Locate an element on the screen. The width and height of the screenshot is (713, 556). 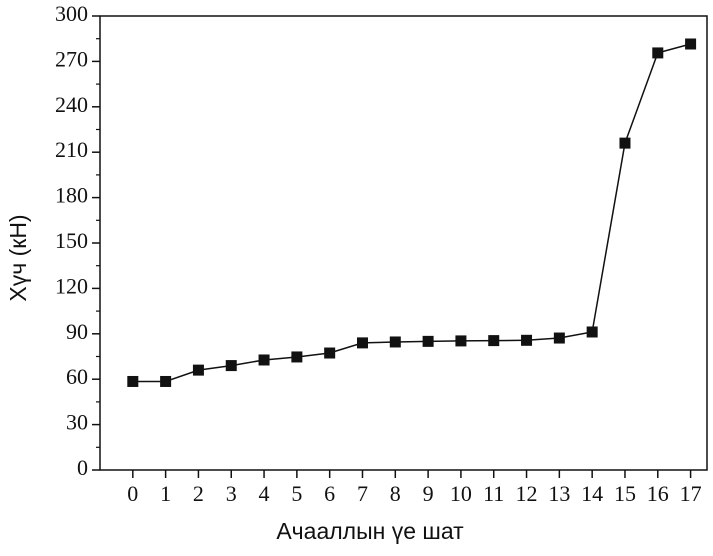
y-tick-label: 210 is located at coordinates (71, 149).